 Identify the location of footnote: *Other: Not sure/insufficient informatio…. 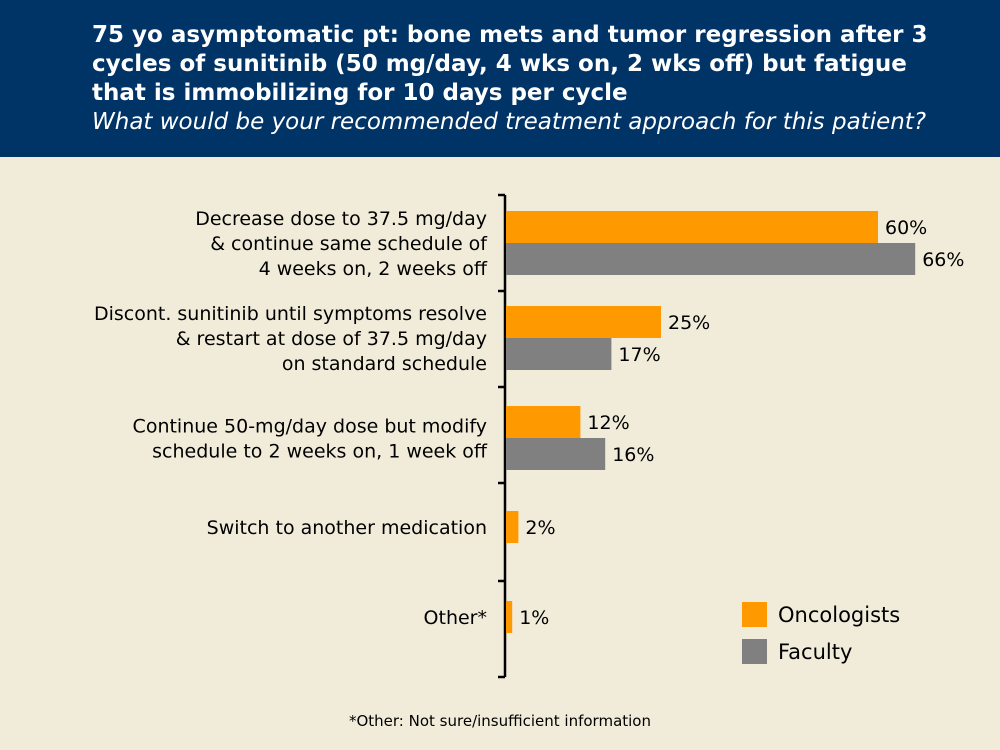
(499, 721).